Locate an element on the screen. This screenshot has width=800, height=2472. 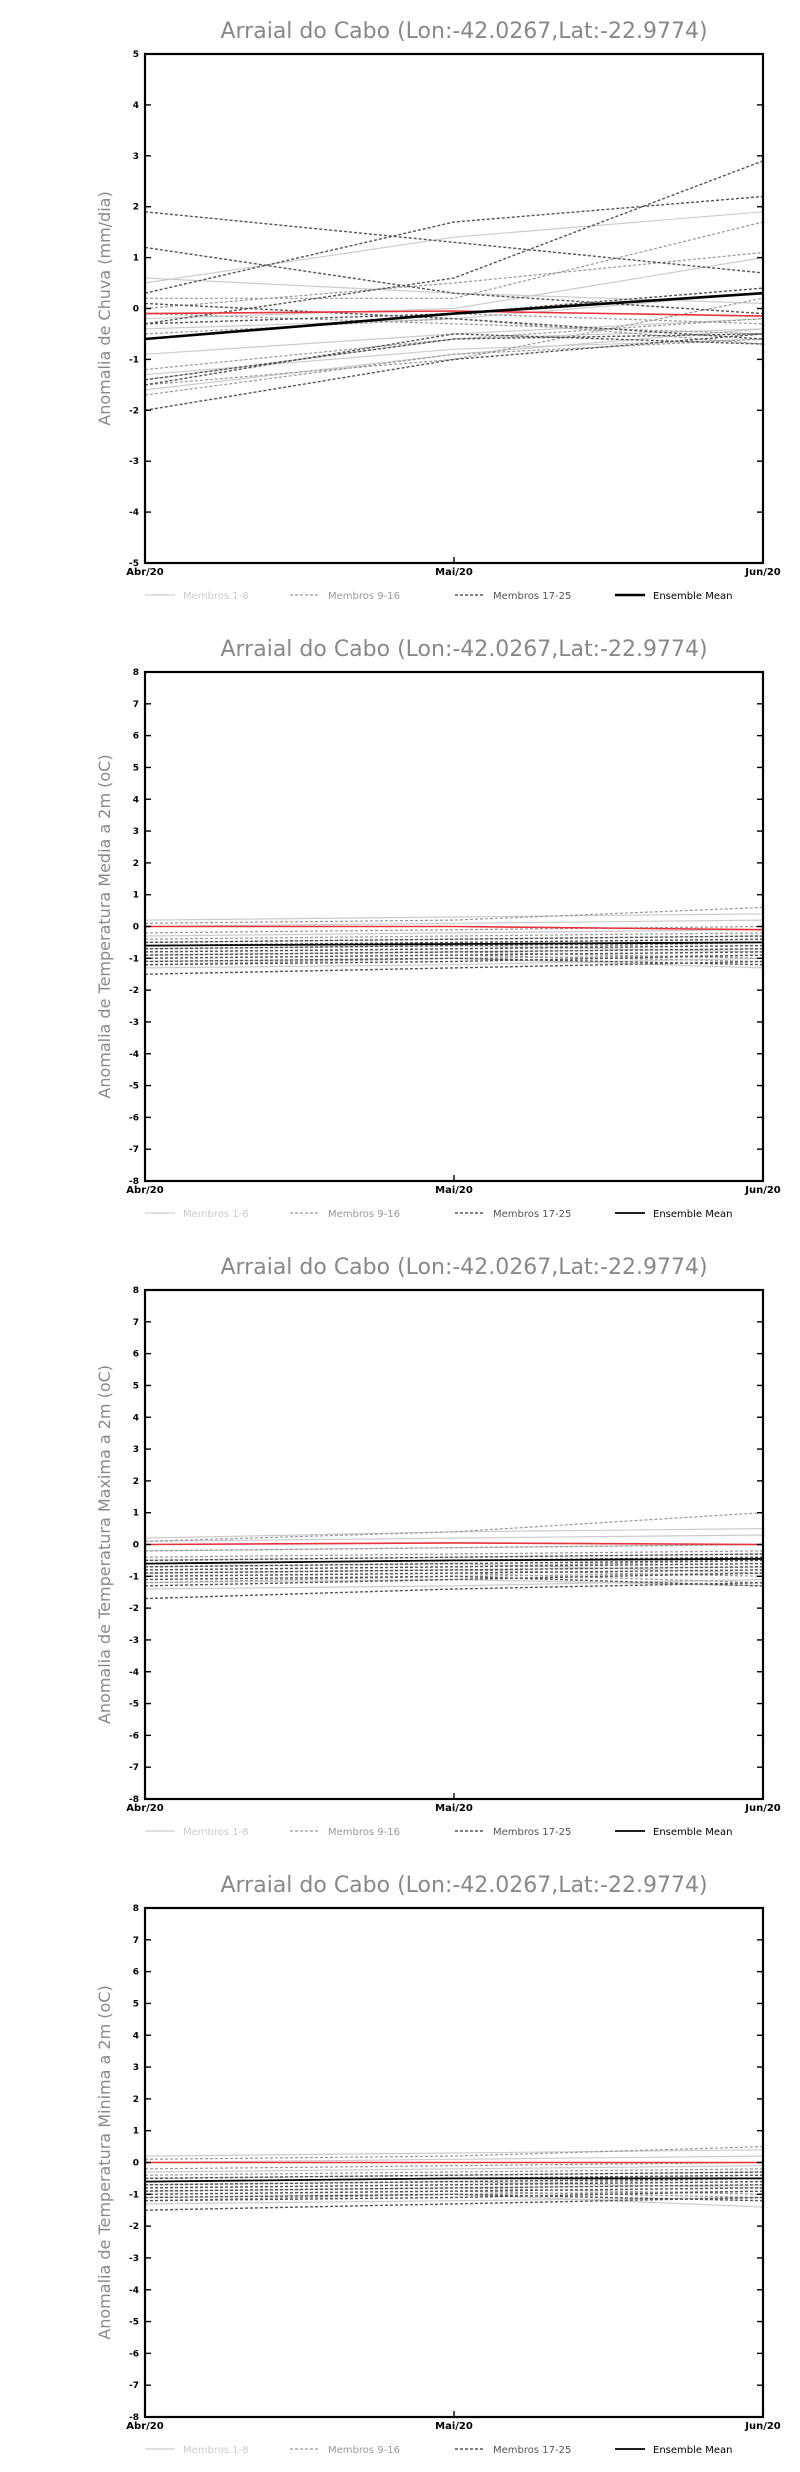
legend-label-ensemble-mean: Ensemble Mean is located at coordinates (692, 596).